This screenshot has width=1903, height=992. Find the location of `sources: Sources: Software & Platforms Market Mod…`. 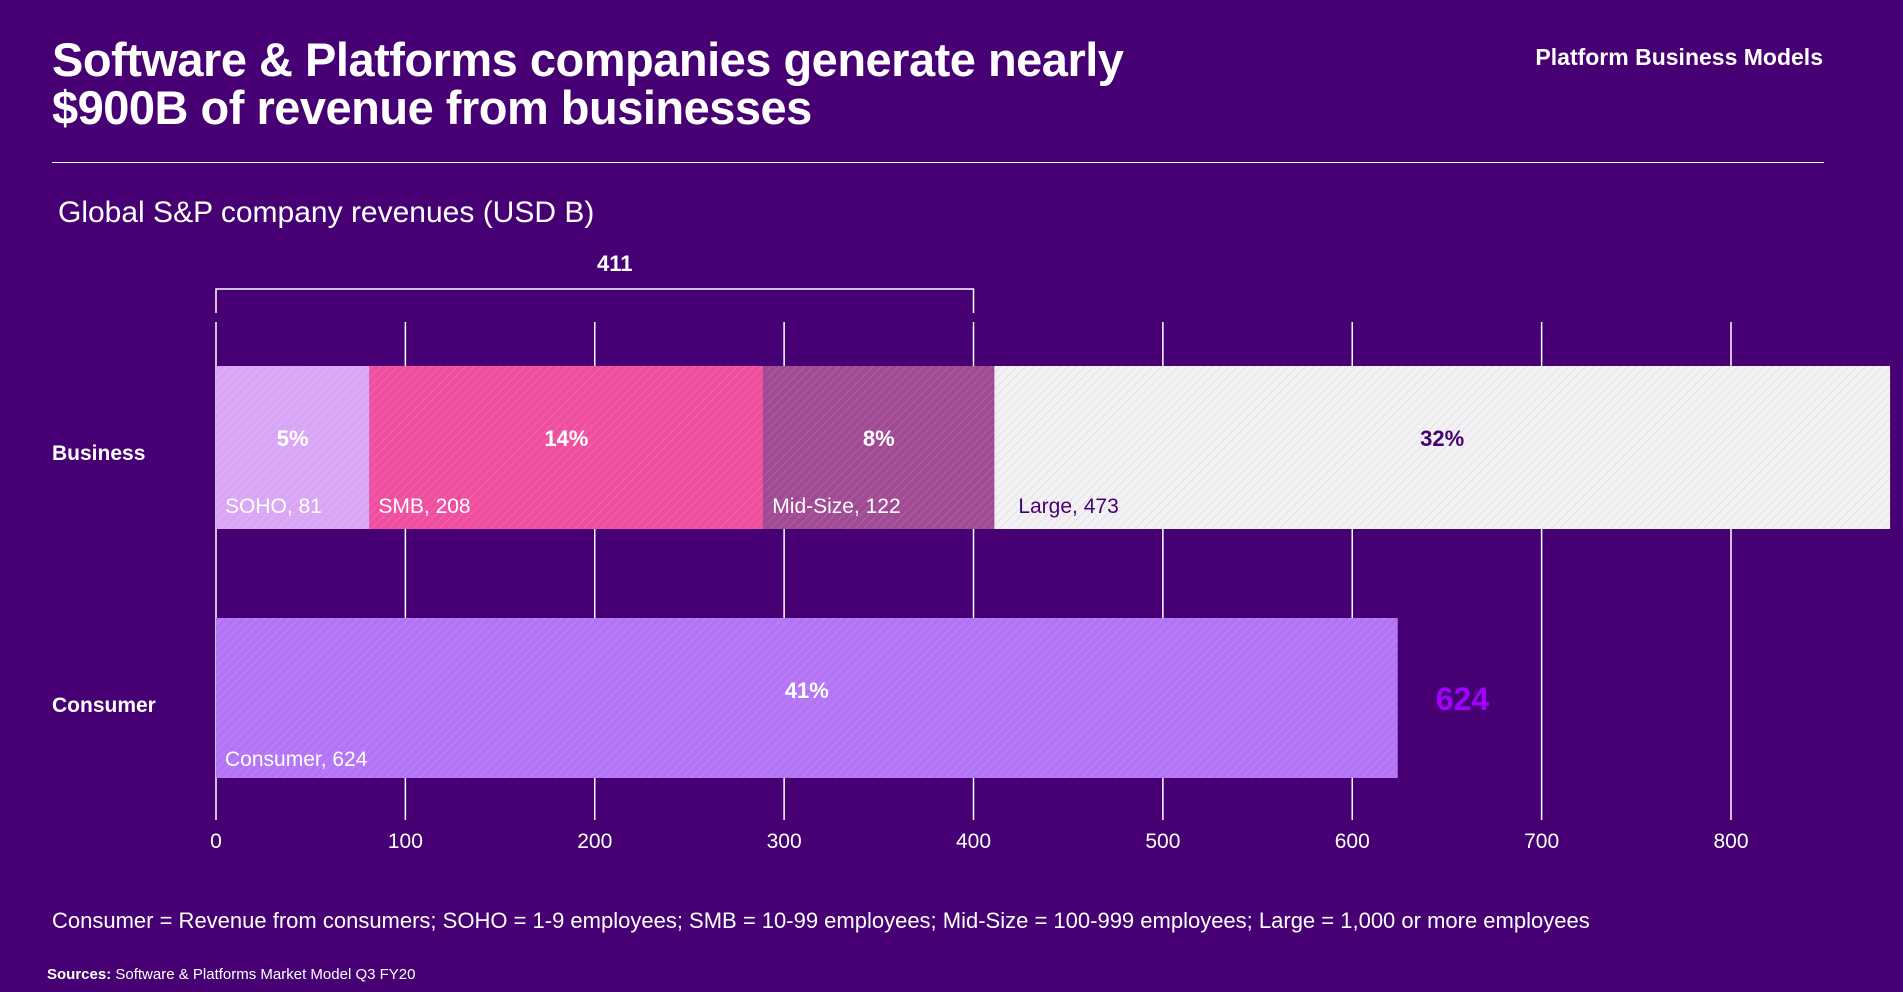

sources: Sources: Software & Platforms Market Mod… is located at coordinates (231, 974).